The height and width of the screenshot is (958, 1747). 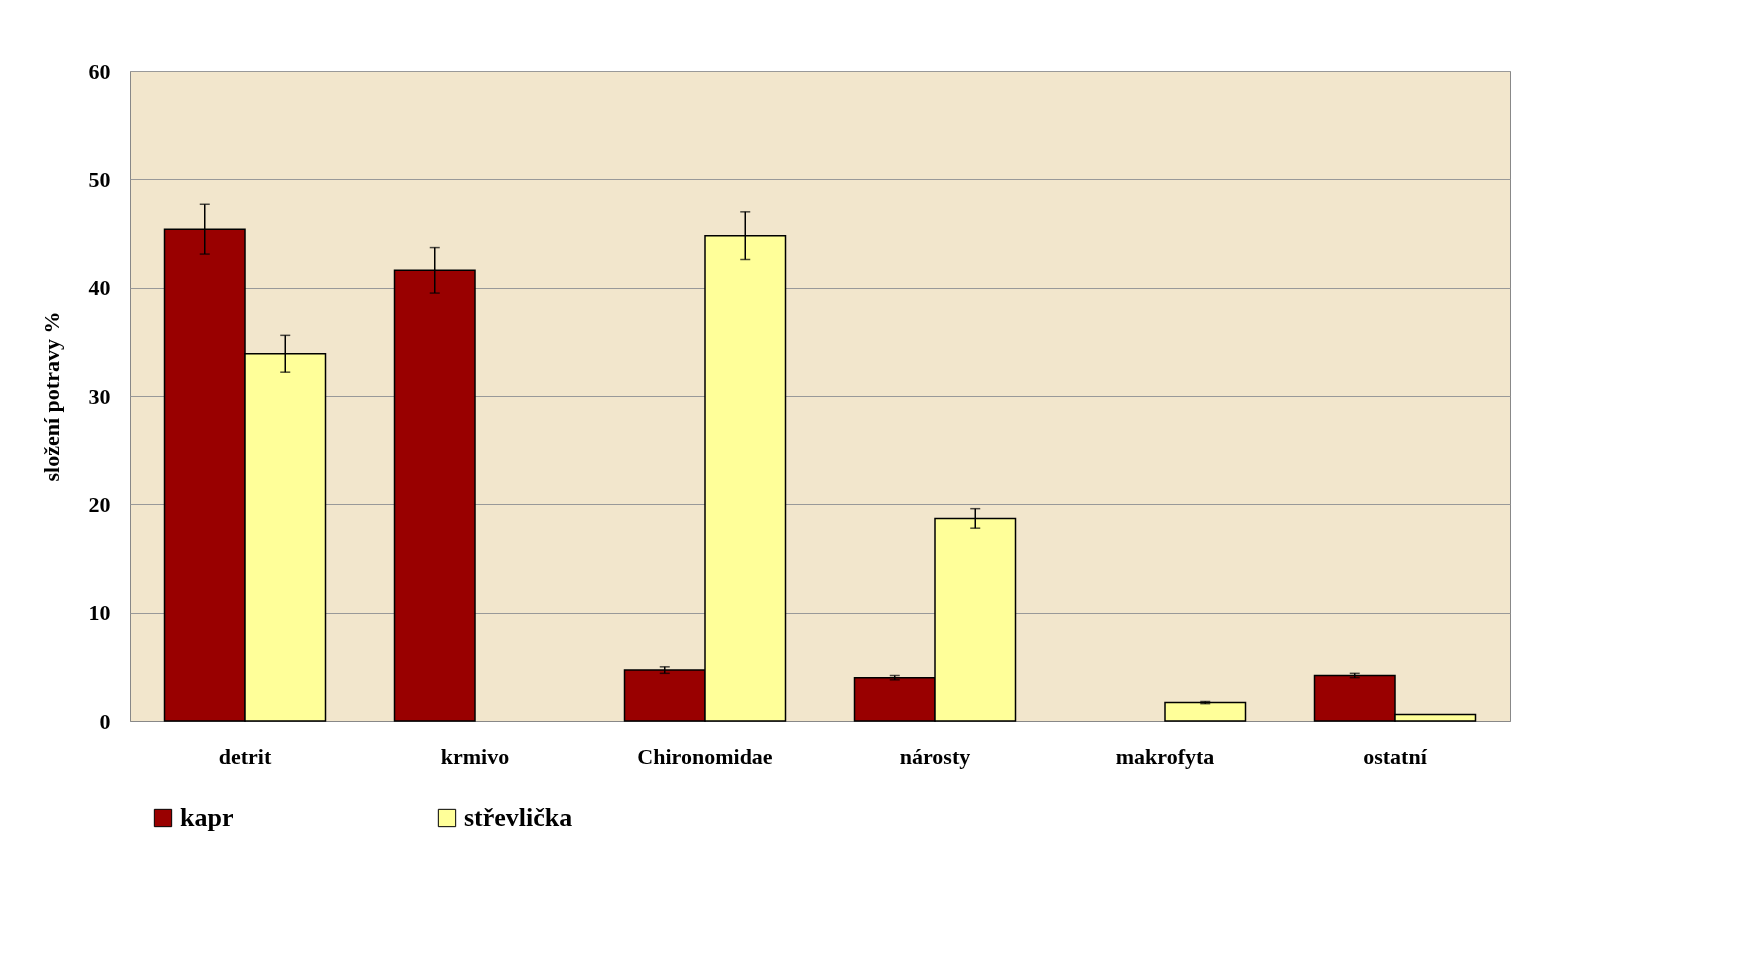 I want to click on x-tick-label: ostatní, so click(x=1395, y=756).